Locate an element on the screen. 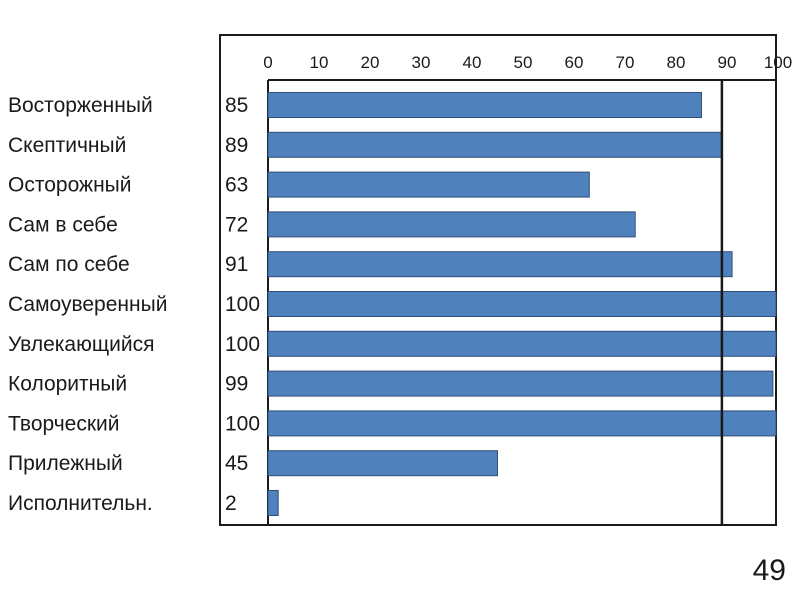  category-label: Самоуверенный is located at coordinates (87, 304).